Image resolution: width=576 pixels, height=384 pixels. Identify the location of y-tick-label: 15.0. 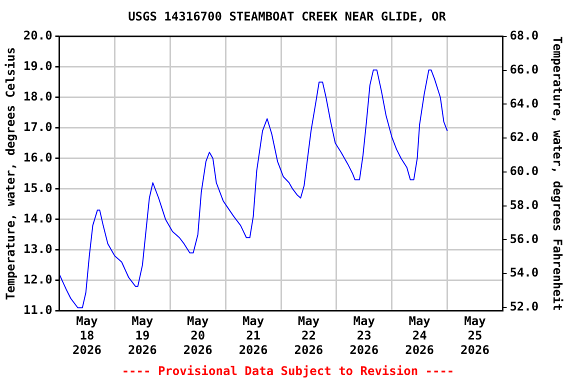
(37, 187).